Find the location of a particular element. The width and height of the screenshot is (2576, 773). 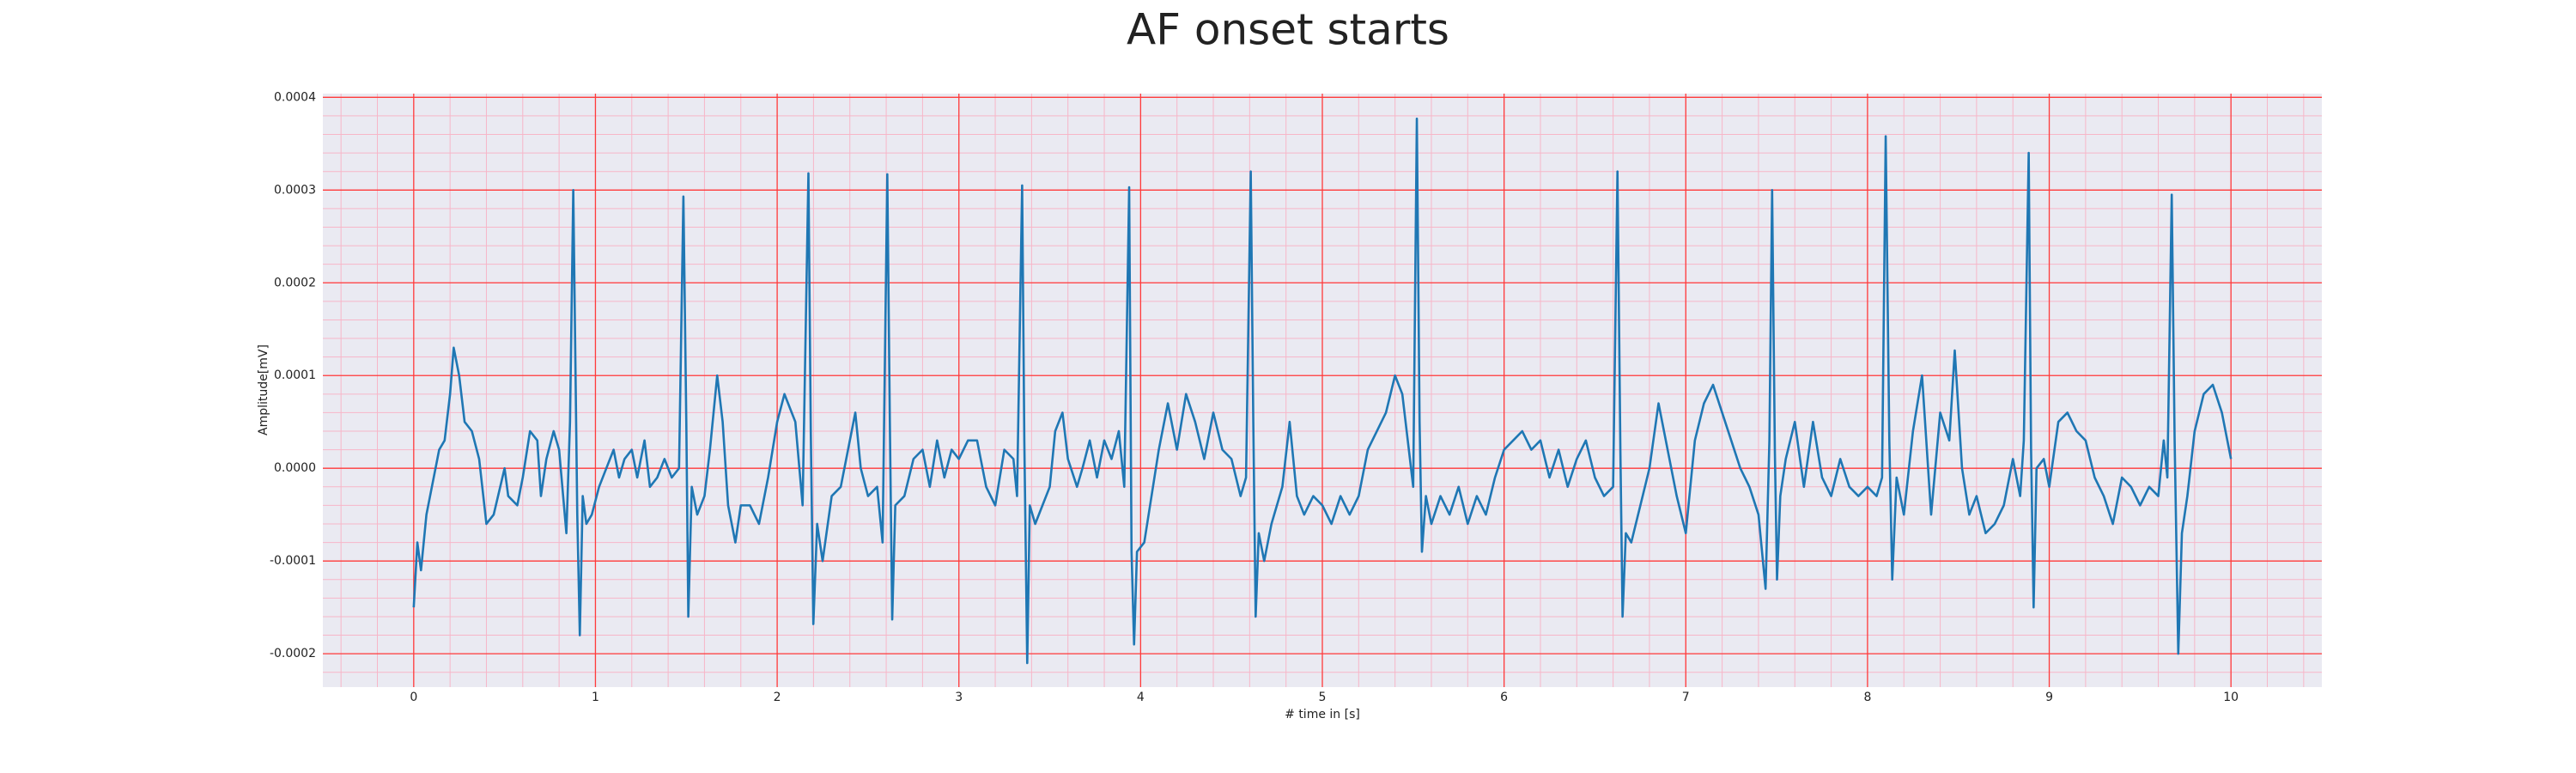

x-tick-label: 3 is located at coordinates (959, 697).